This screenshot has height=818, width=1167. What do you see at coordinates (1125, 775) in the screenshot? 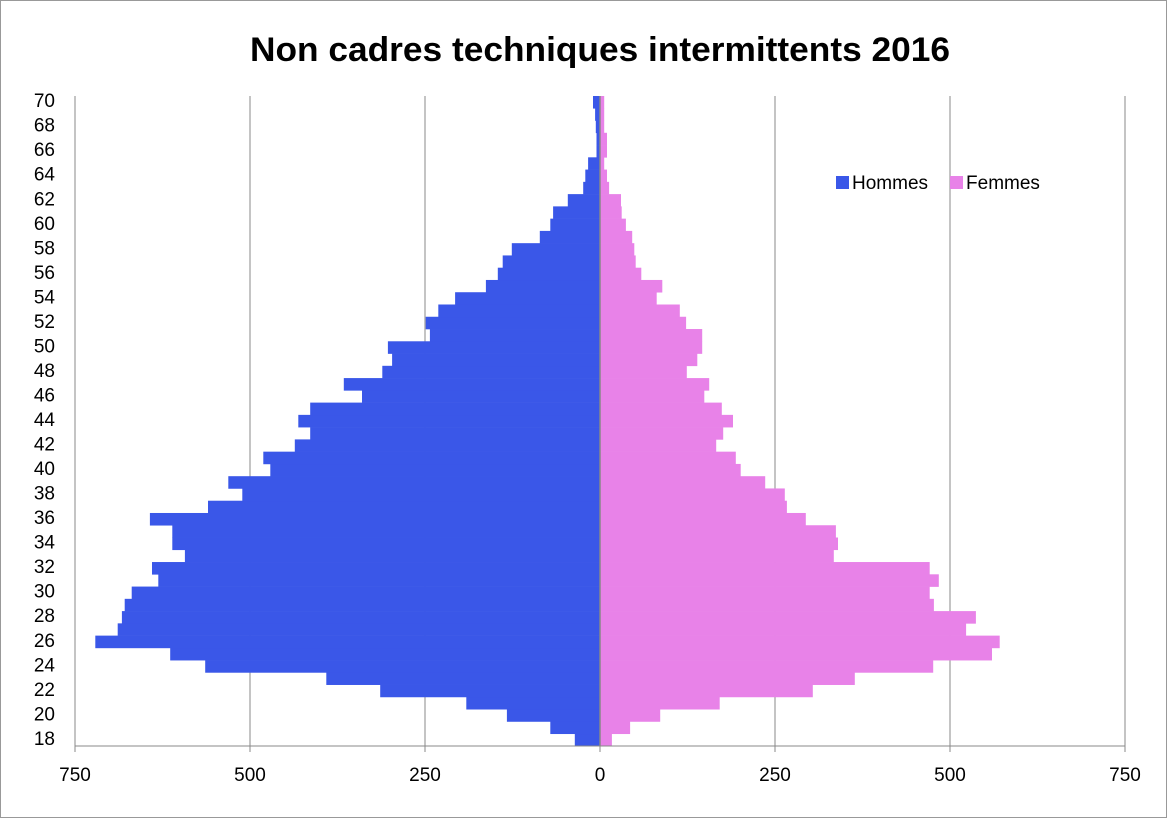
I see `x-tick-label: 750` at bounding box center [1125, 775].